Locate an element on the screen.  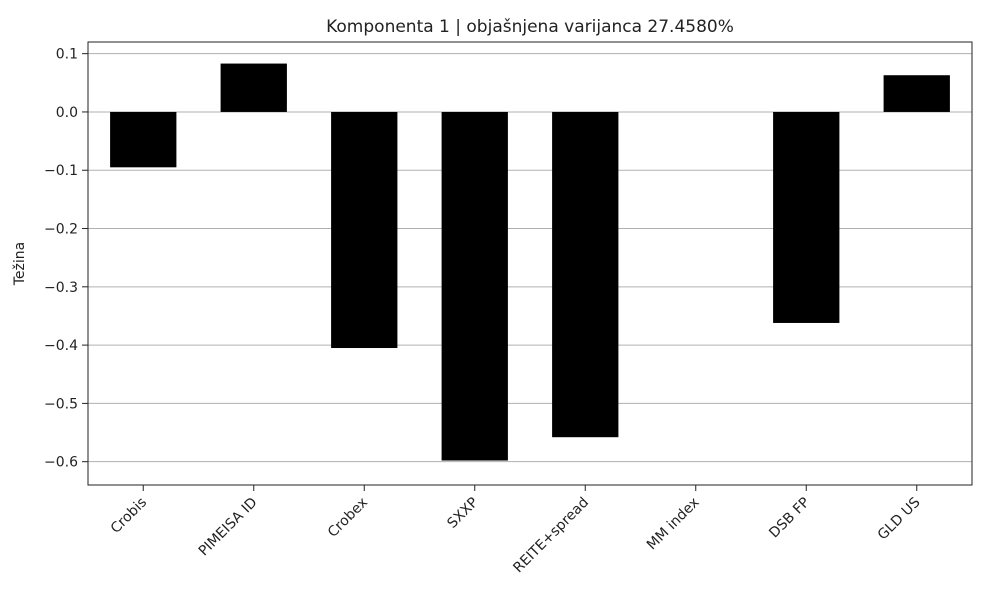
x-tick-label: GLD US is located at coordinates (899, 518).